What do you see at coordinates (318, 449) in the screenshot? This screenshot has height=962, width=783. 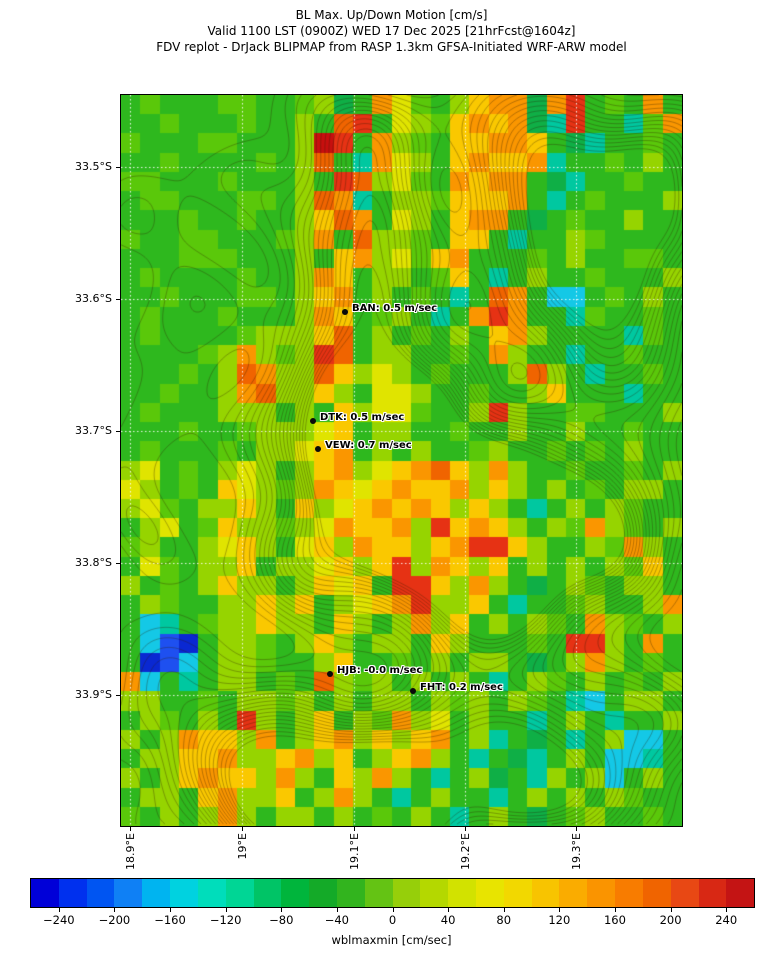 I see `station-dot-VEW` at bounding box center [318, 449].